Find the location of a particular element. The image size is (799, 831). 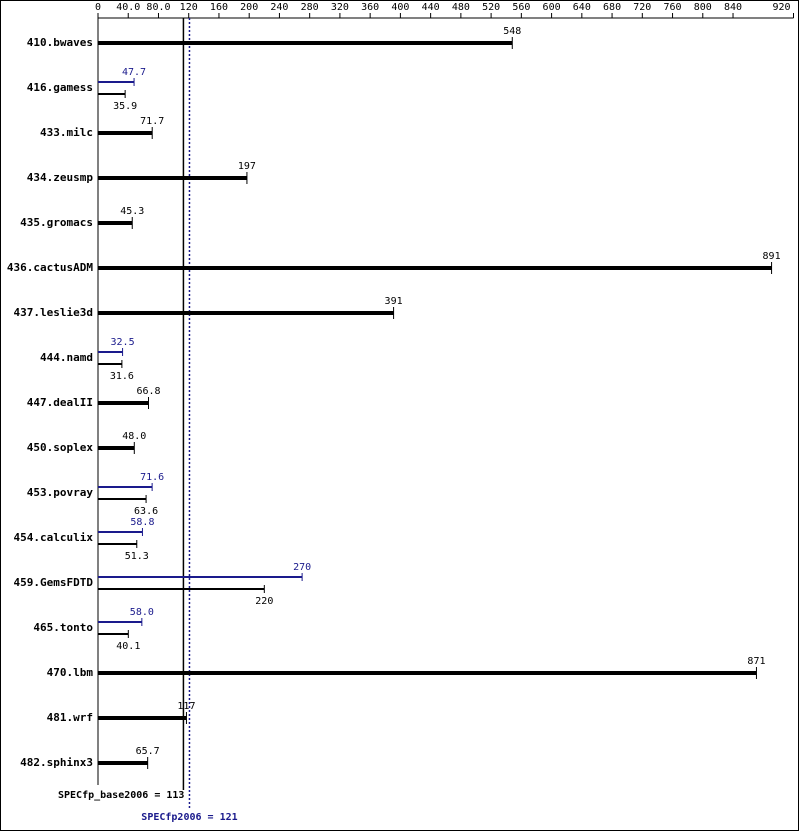

value-label: 47.7 is located at coordinates (134, 72).